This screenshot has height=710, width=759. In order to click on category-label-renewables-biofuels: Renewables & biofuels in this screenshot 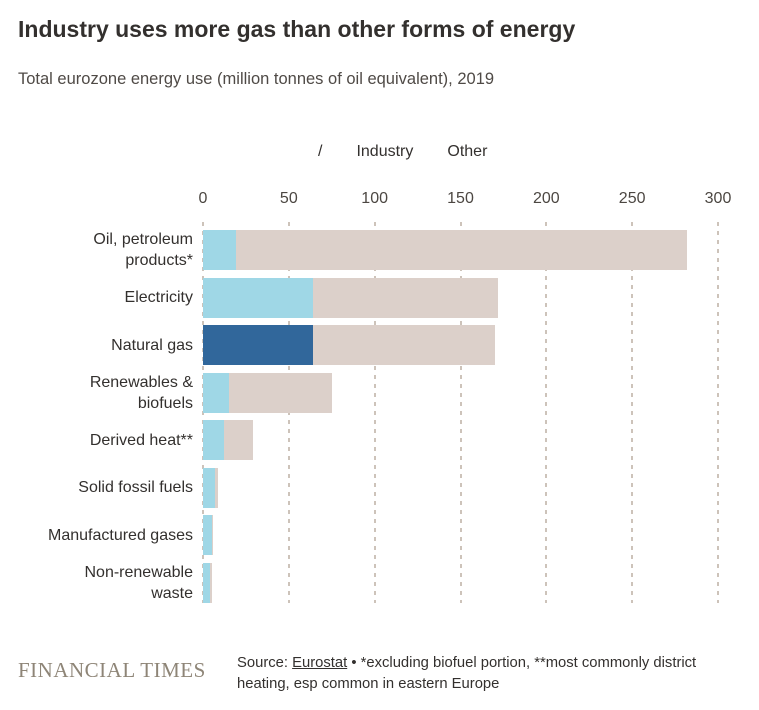, I will do `click(96, 393)`.